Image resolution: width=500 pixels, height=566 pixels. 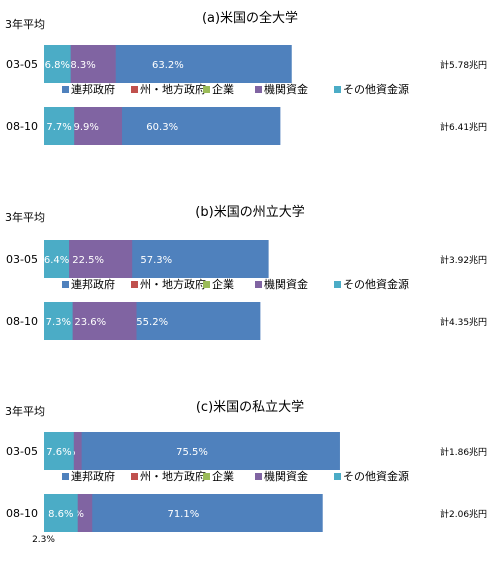 I want to click on data-label: 63.2%, so click(x=168, y=65).